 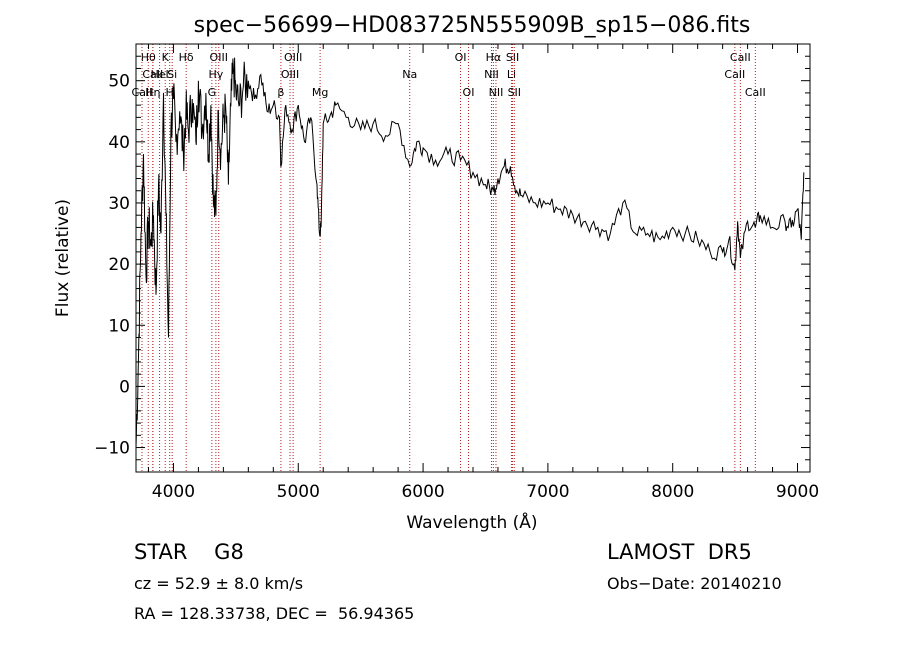 What do you see at coordinates (694, 583) in the screenshot?
I see `observation-date: Obs−Date: 20140210` at bounding box center [694, 583].